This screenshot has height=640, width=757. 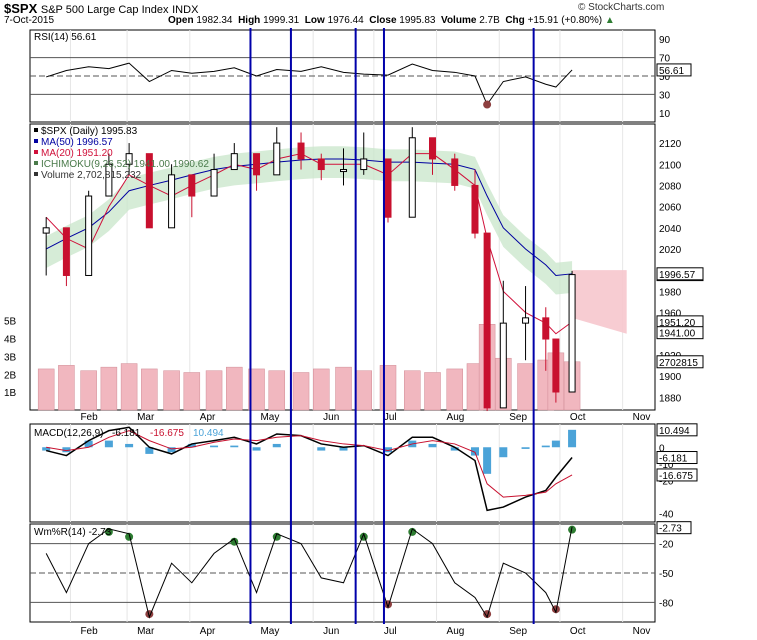 I want to click on volume-y-tick-1b: 1B, so click(x=10, y=393).